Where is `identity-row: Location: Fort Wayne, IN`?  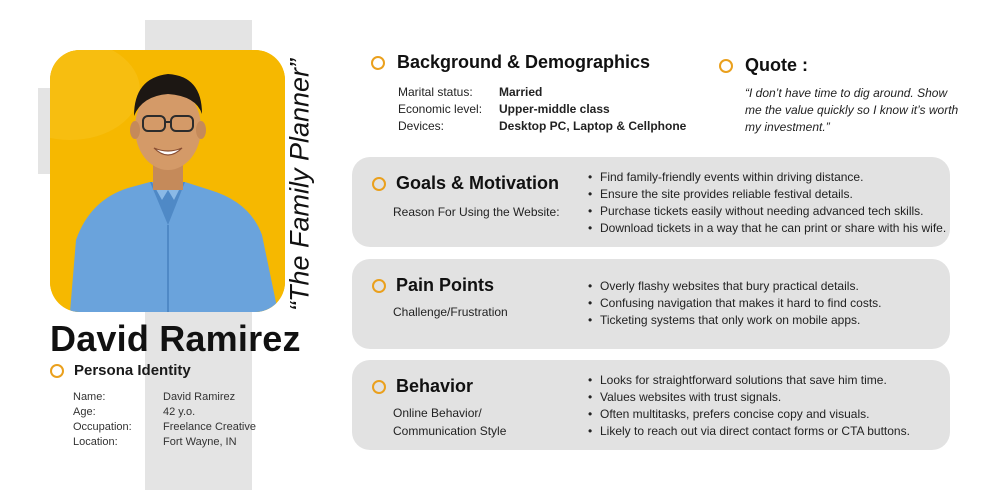
identity-row: Location: Fort Wayne, IN is located at coordinates (164, 442).